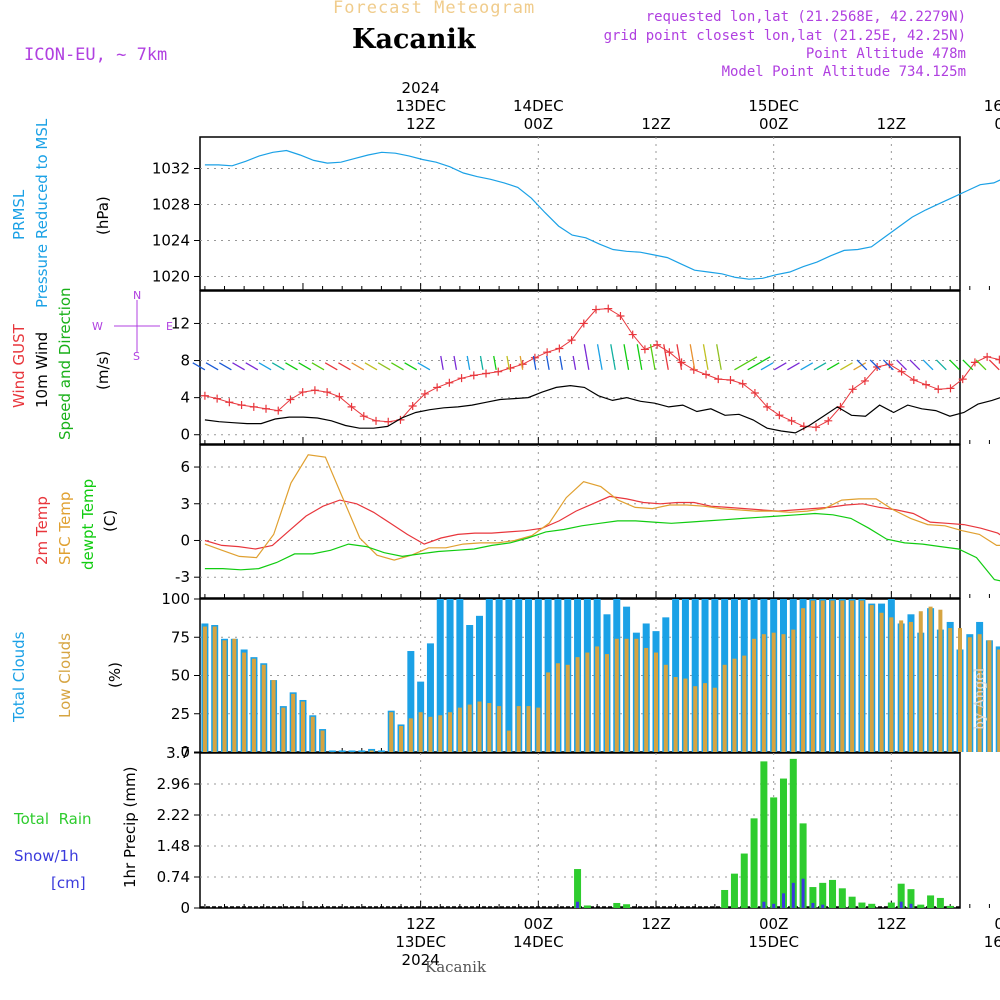  What do you see at coordinates (180, 637) in the screenshot?
I see `clouds-ytick-label: 75` at bounding box center [180, 637].